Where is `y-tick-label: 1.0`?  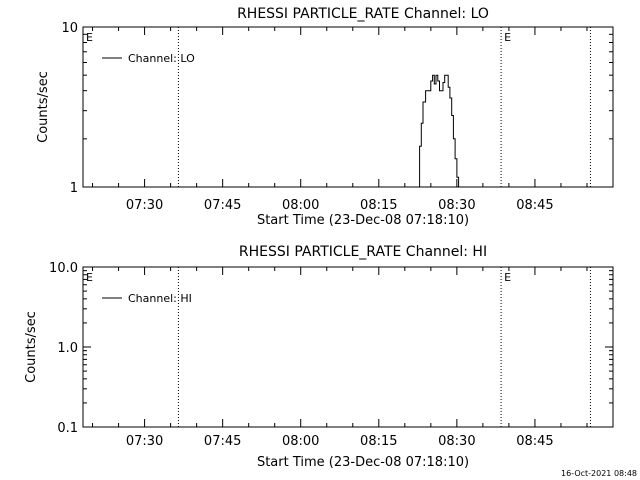
y-tick-label: 1.0 is located at coordinates (67, 348).